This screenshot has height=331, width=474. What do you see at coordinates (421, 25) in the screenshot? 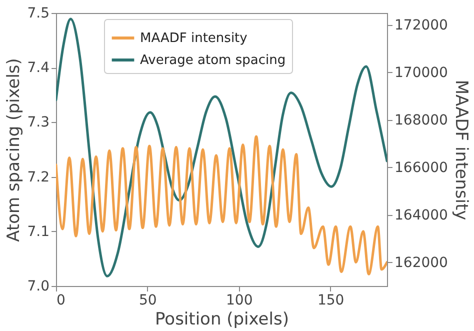
I see `y2-tick-label: 172000` at bounding box center [421, 25].